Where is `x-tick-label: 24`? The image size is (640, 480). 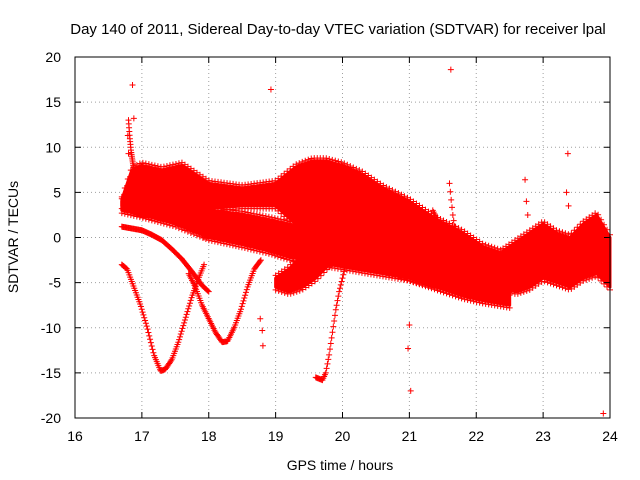 x-tick-label: 24 is located at coordinates (610, 436).